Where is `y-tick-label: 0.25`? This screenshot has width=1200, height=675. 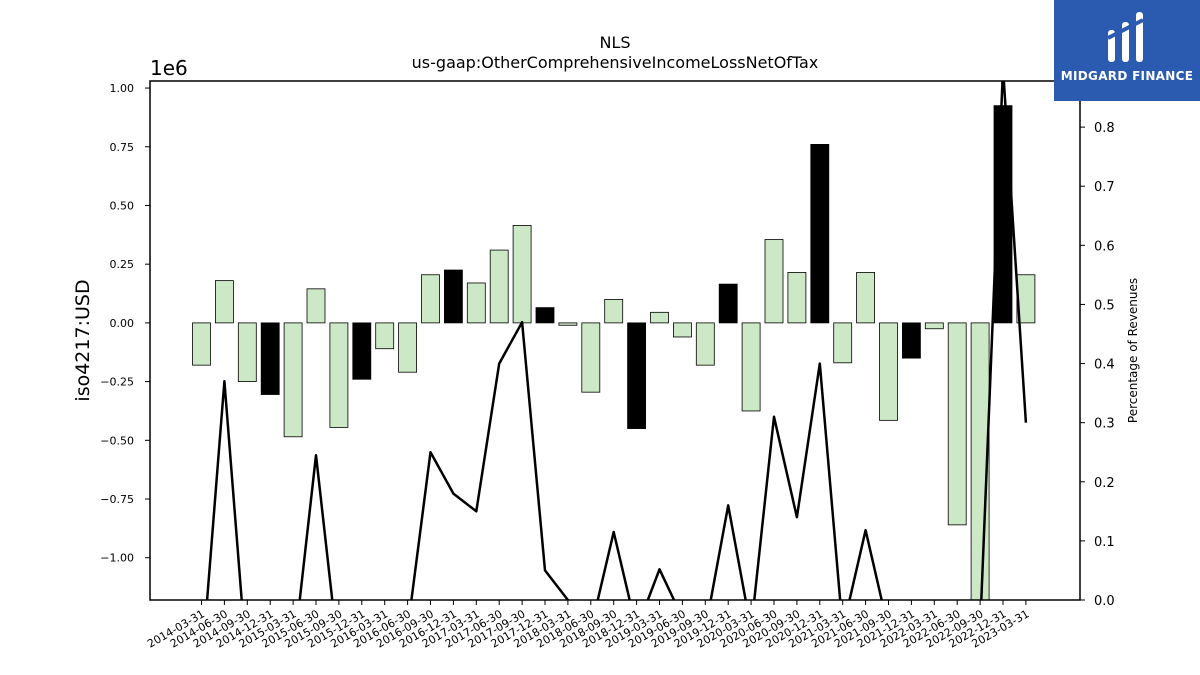 y-tick-label: 0.25 is located at coordinates (122, 264).